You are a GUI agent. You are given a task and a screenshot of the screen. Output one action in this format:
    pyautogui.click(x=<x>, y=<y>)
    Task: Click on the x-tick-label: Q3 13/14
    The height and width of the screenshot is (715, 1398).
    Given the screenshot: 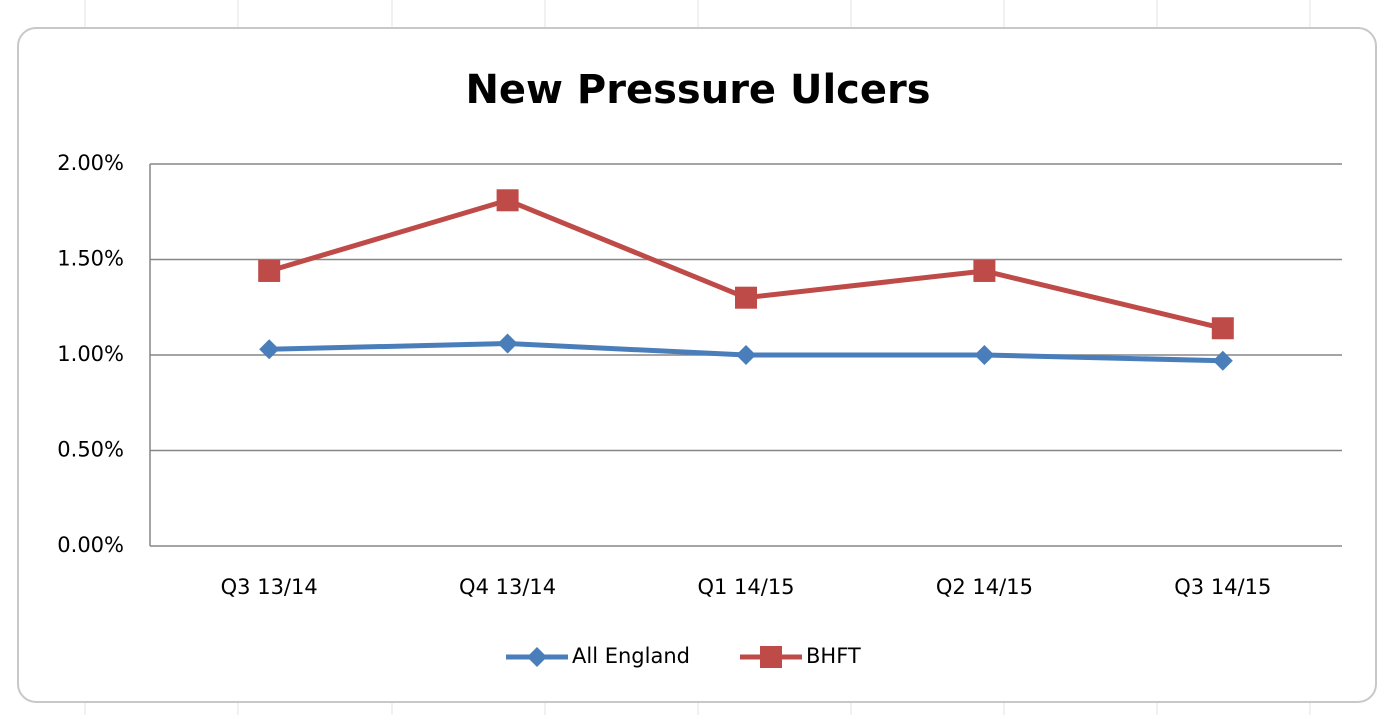 What is the action you would take?
    pyautogui.click(x=269, y=587)
    